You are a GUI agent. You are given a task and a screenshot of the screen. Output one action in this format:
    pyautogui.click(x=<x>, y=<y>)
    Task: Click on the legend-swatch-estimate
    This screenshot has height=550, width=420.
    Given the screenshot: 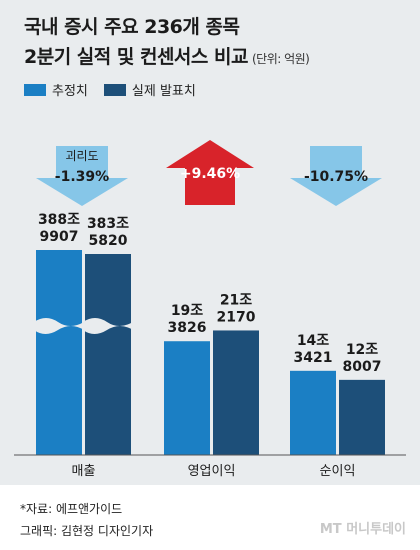 What is the action you would take?
    pyautogui.click(x=35, y=89)
    